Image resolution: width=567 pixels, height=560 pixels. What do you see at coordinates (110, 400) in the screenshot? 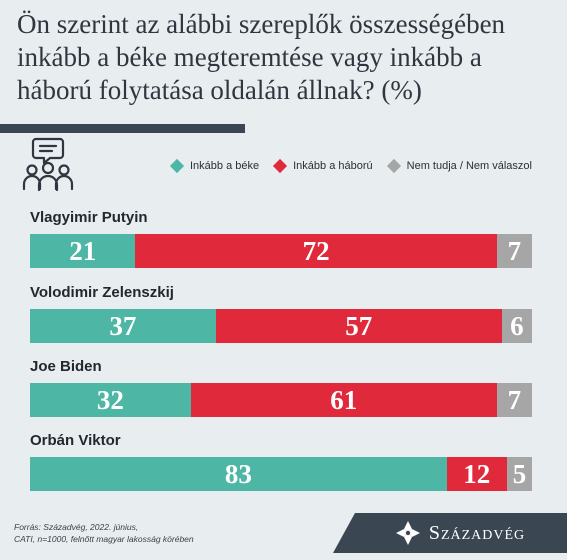
I see `bar-segment-peace: 32` at bounding box center [110, 400].